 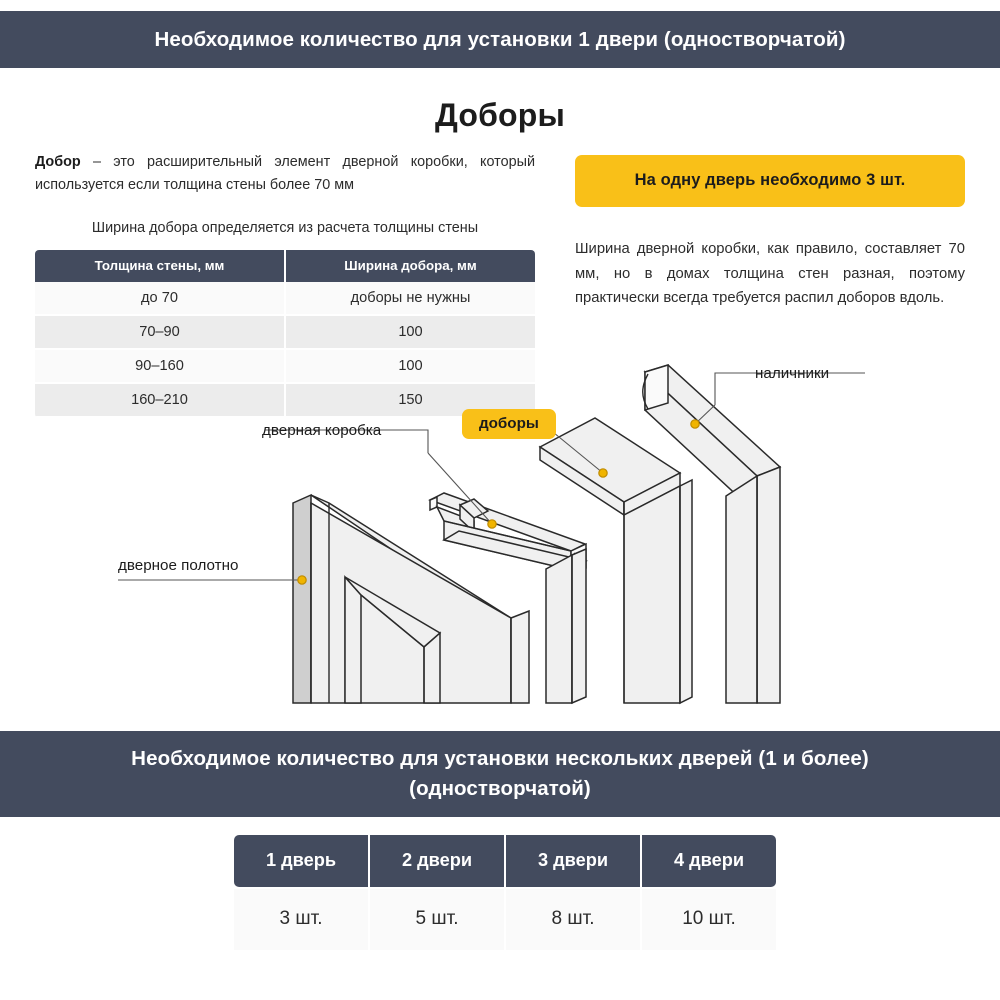 I want to click on nalichniki-label: наличники, so click(x=792, y=373).